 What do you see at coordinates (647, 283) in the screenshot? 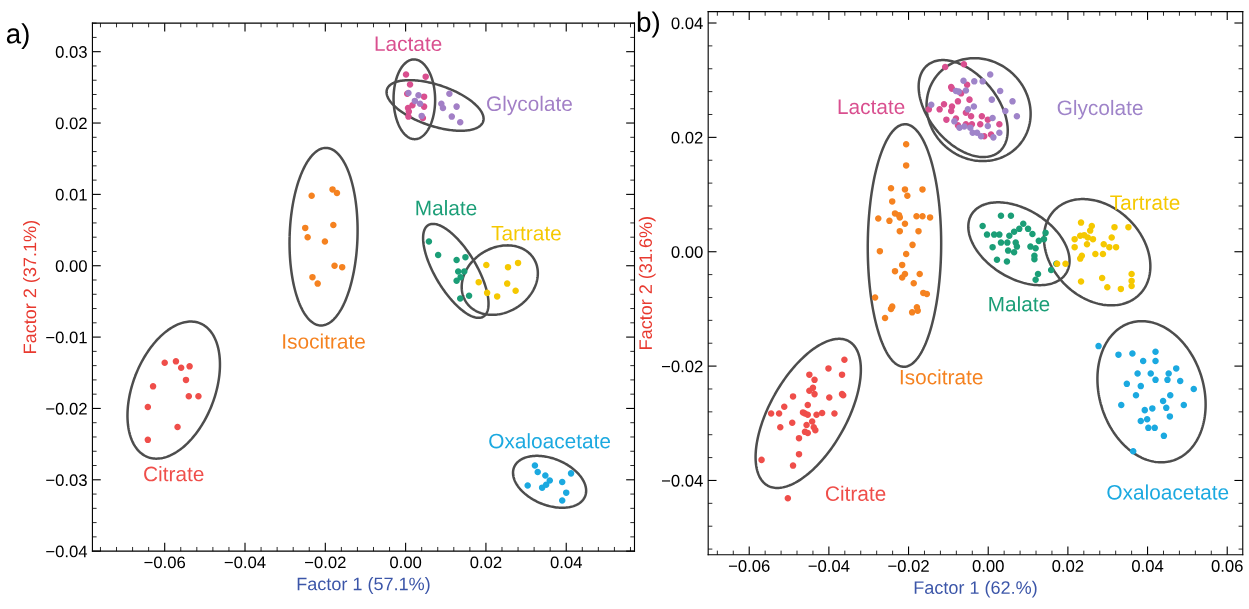
I see `y-axis-title: Factor 2 (31.6%)` at bounding box center [647, 283].